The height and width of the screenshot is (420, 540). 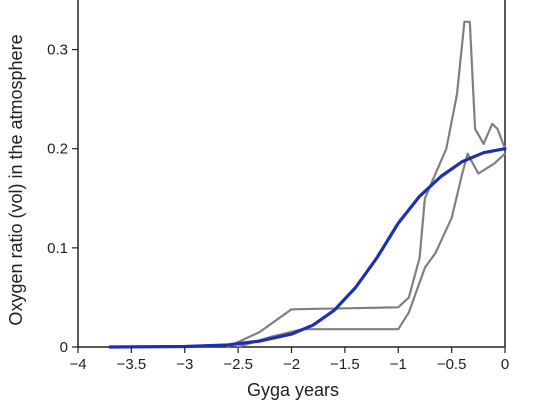 I want to click on x-tick-label: −4, so click(x=77, y=364).